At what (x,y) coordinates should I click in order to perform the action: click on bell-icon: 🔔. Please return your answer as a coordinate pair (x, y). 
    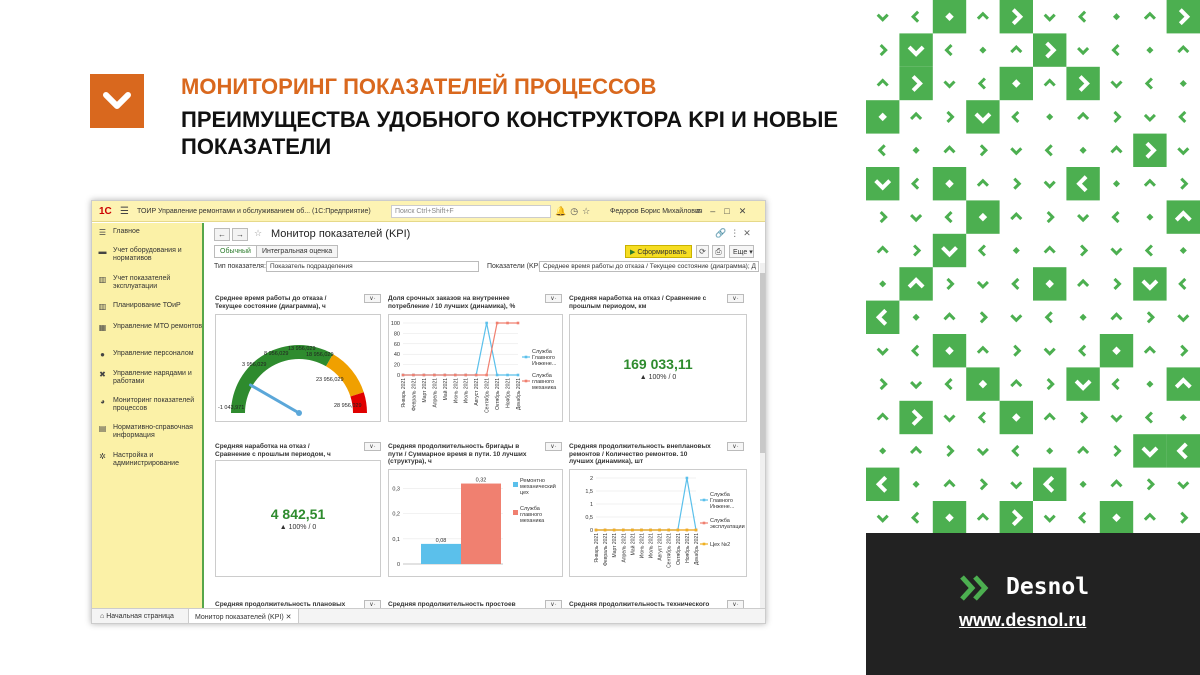
    Looking at the image, I should click on (563, 211).